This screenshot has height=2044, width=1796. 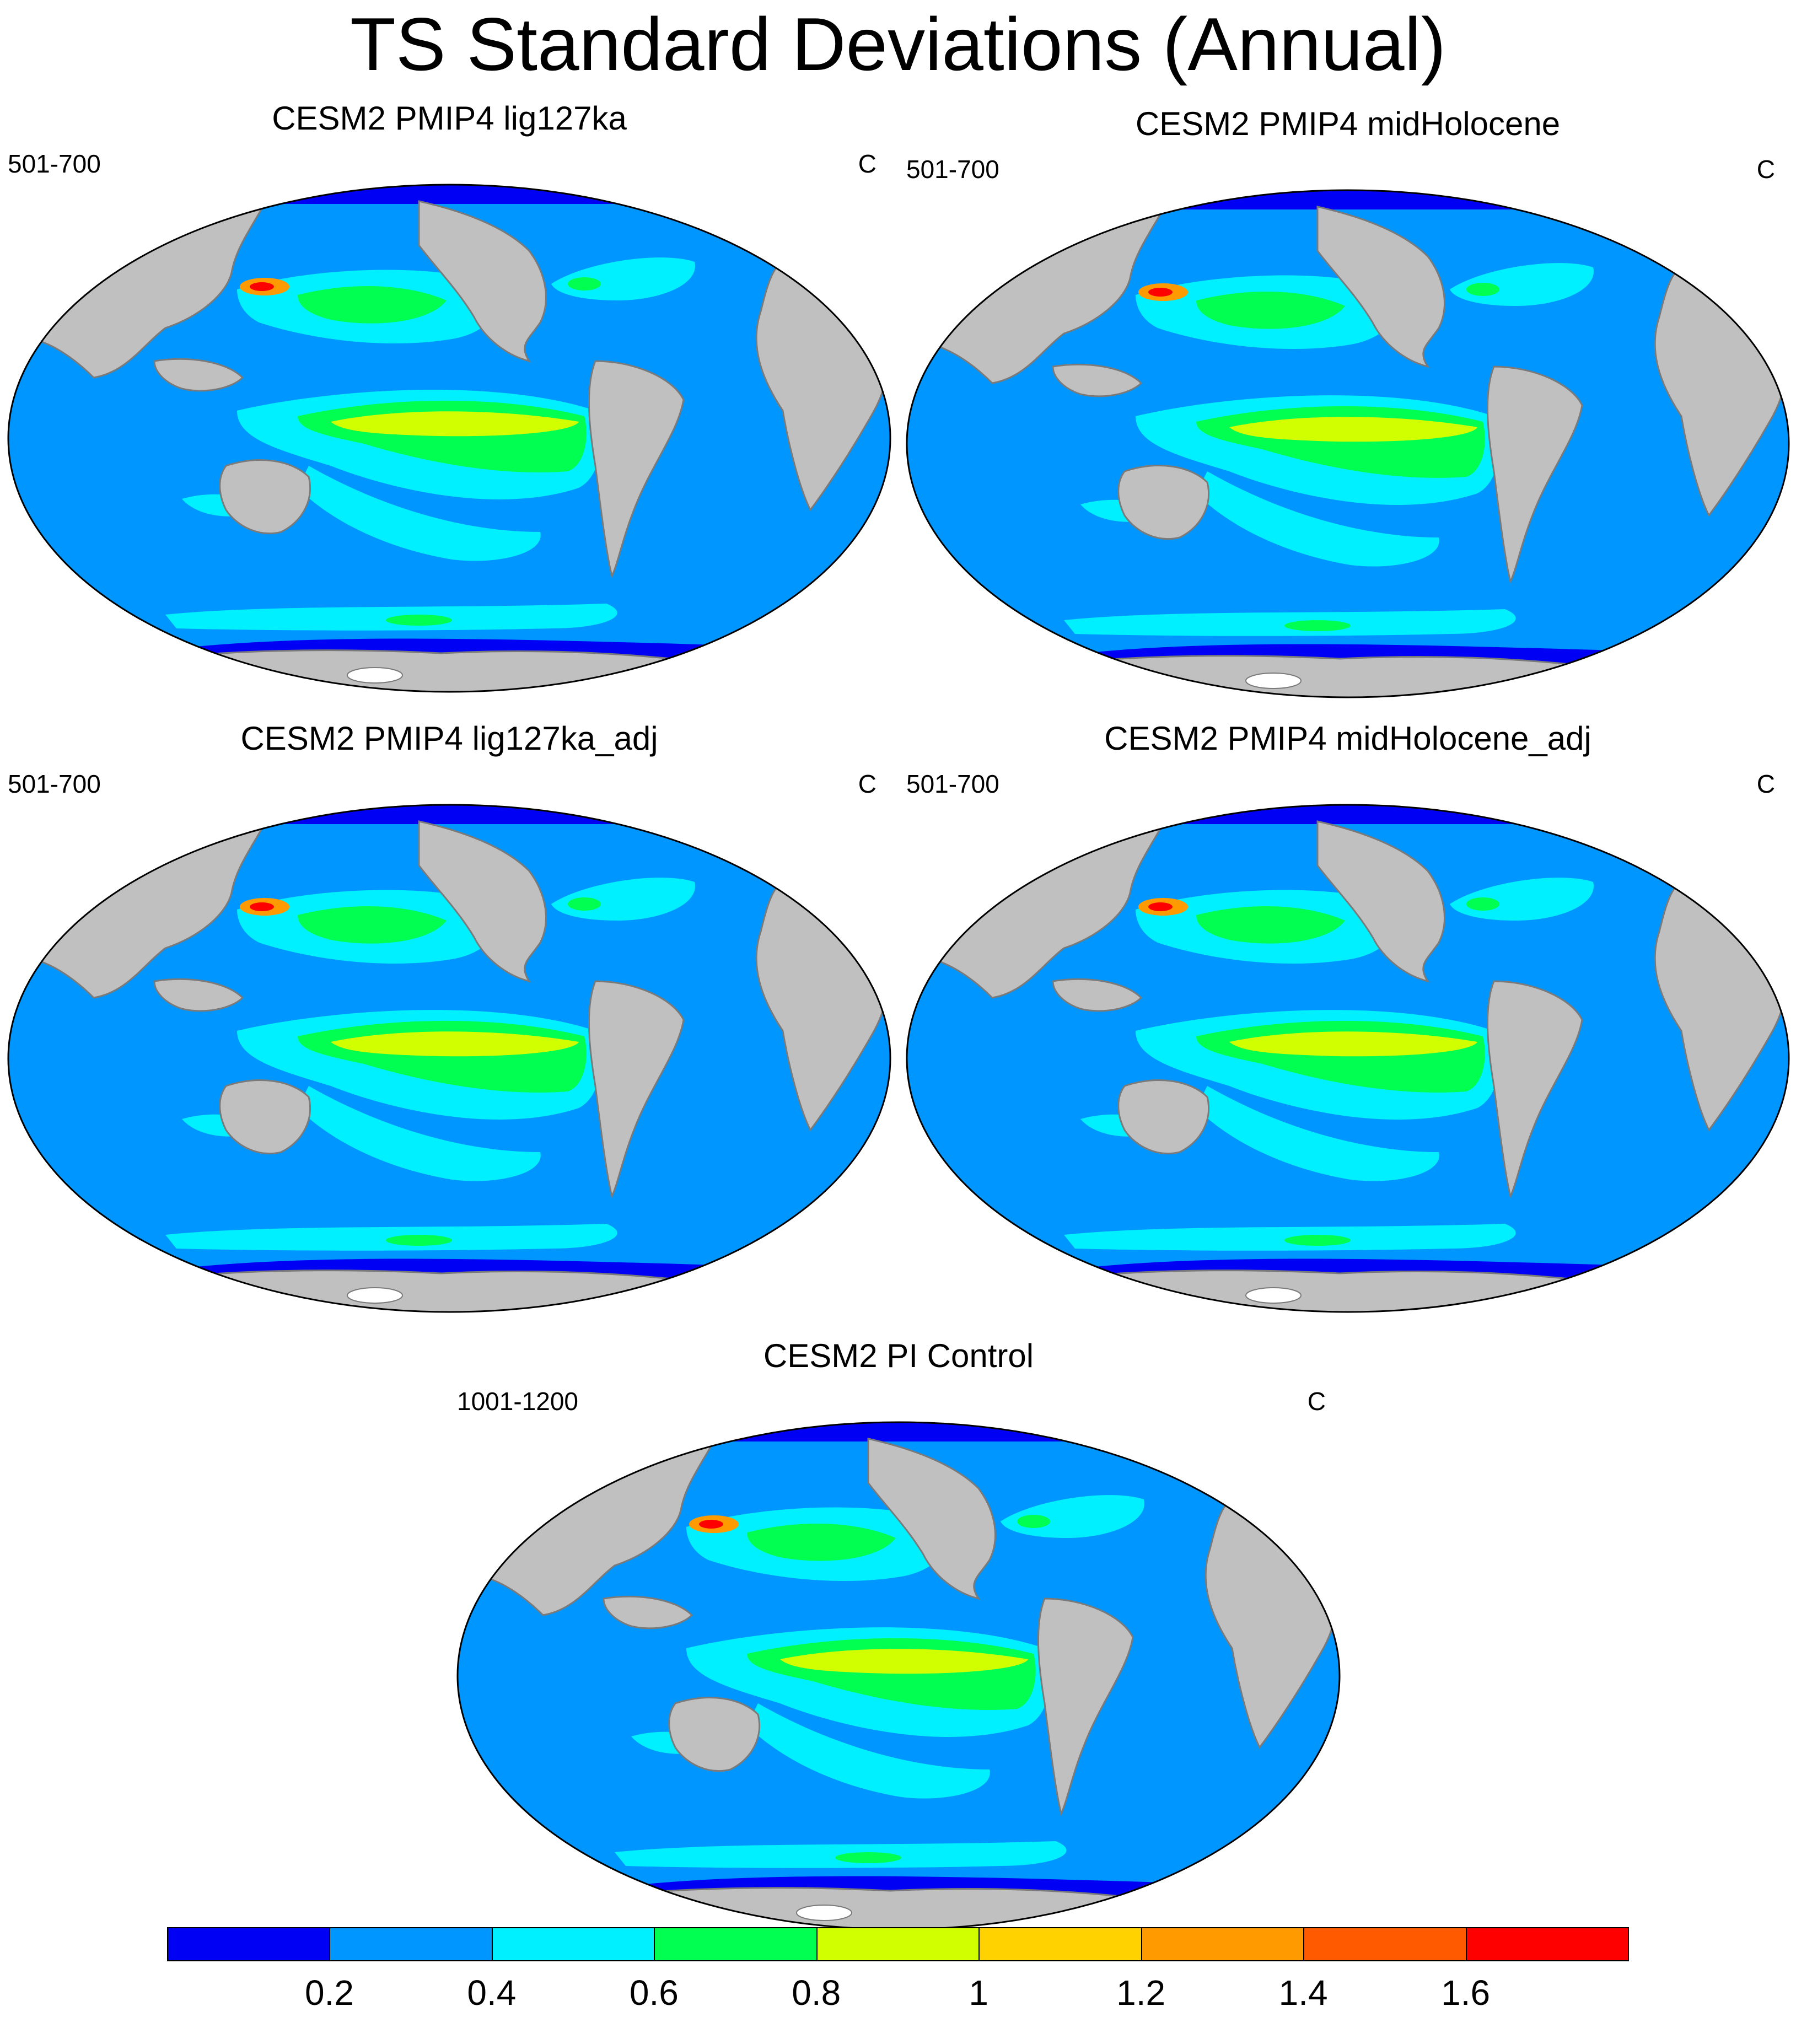 I want to click on colorbar, so click(x=898, y=1944).